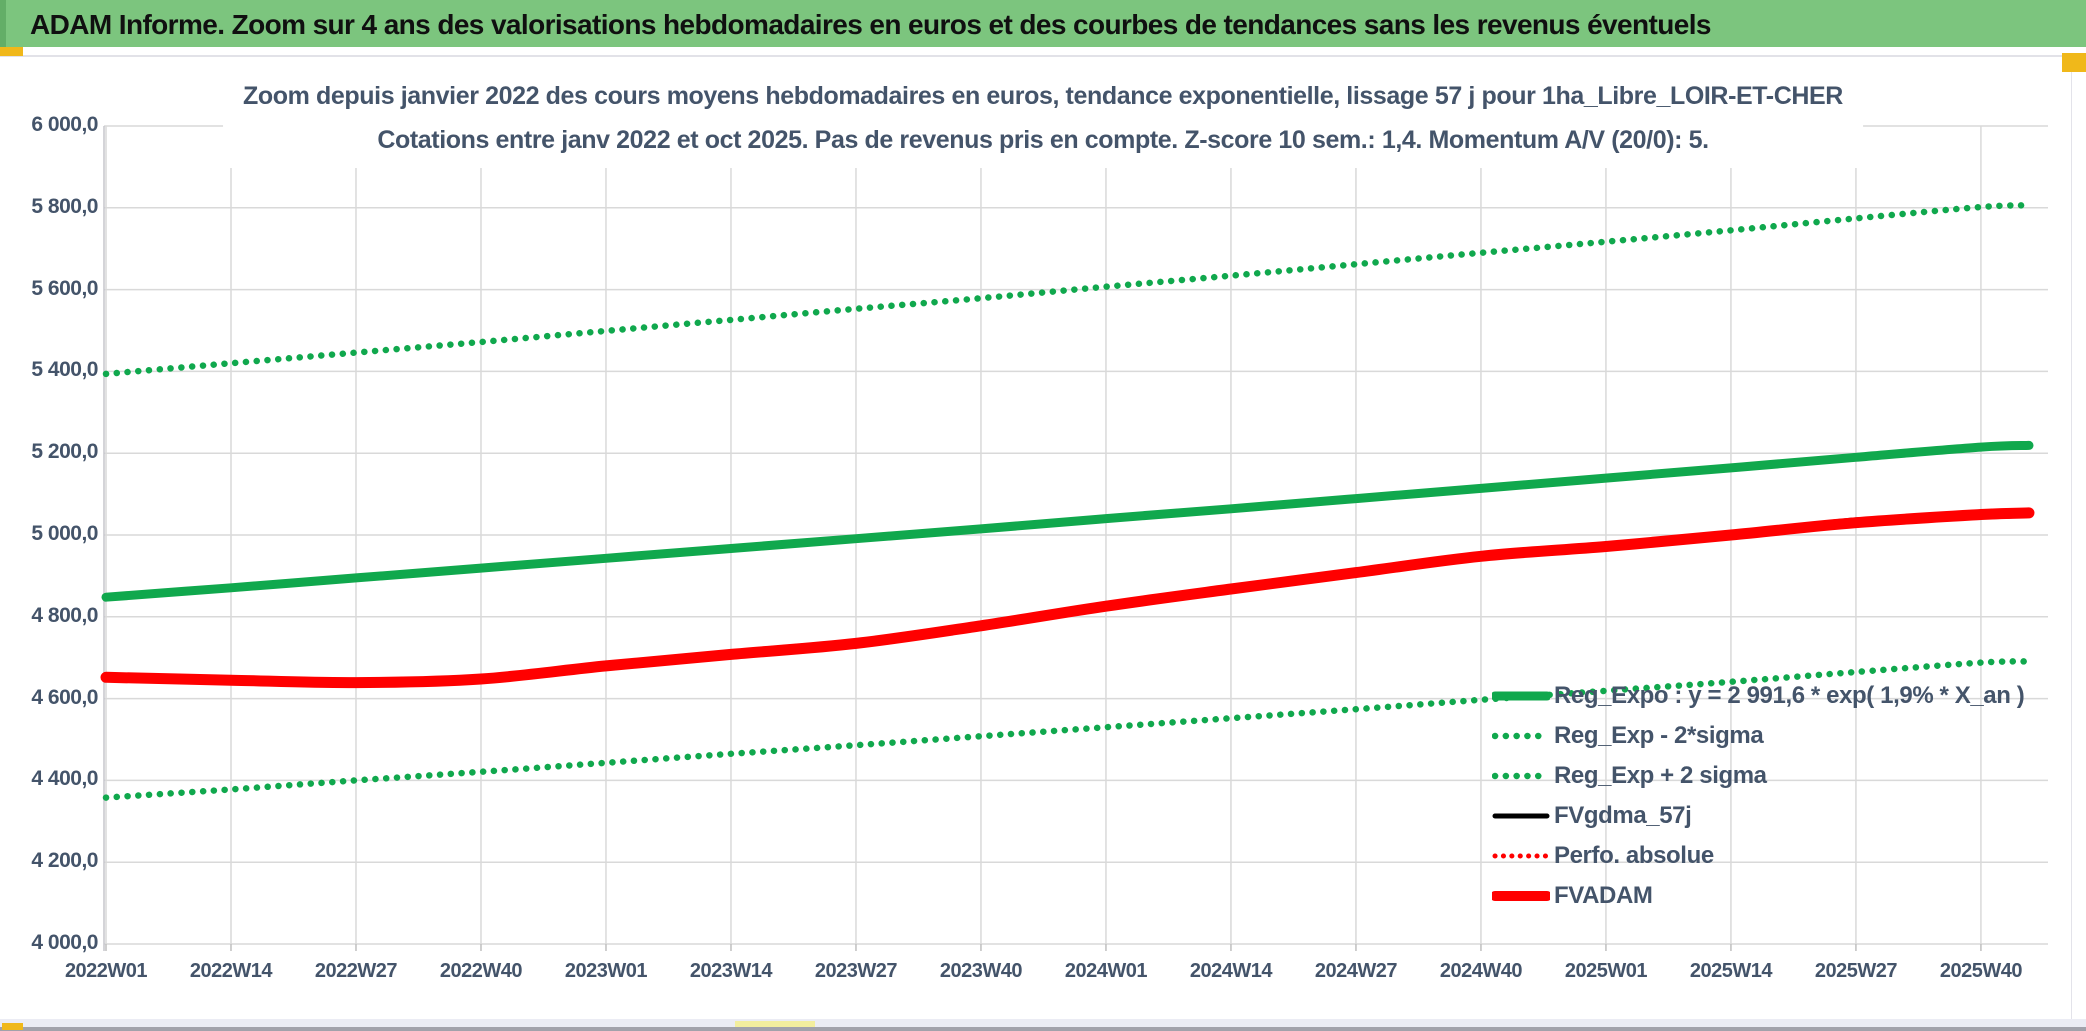 The height and width of the screenshot is (1031, 2086). What do you see at coordinates (1856, 971) in the screenshot?
I see `x-tick-label: 2025W27` at bounding box center [1856, 971].